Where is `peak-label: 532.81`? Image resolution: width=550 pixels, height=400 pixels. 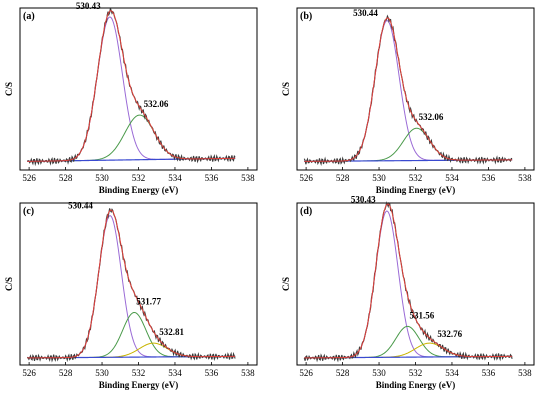 peak-label: 532.81 is located at coordinates (171, 332).